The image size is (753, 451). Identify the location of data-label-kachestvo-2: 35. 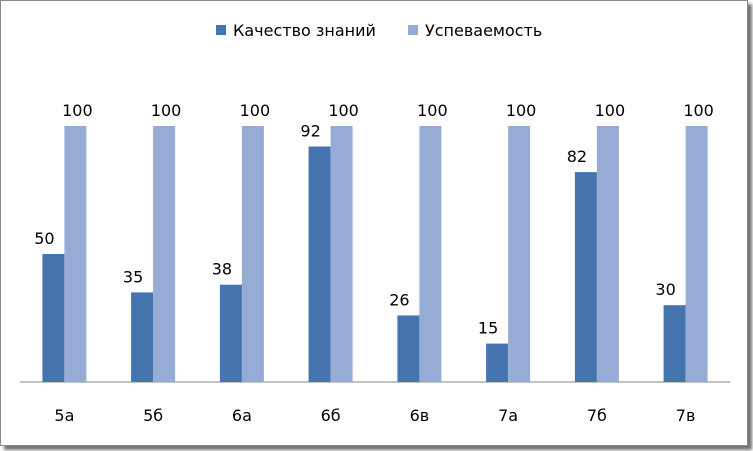
(133, 276).